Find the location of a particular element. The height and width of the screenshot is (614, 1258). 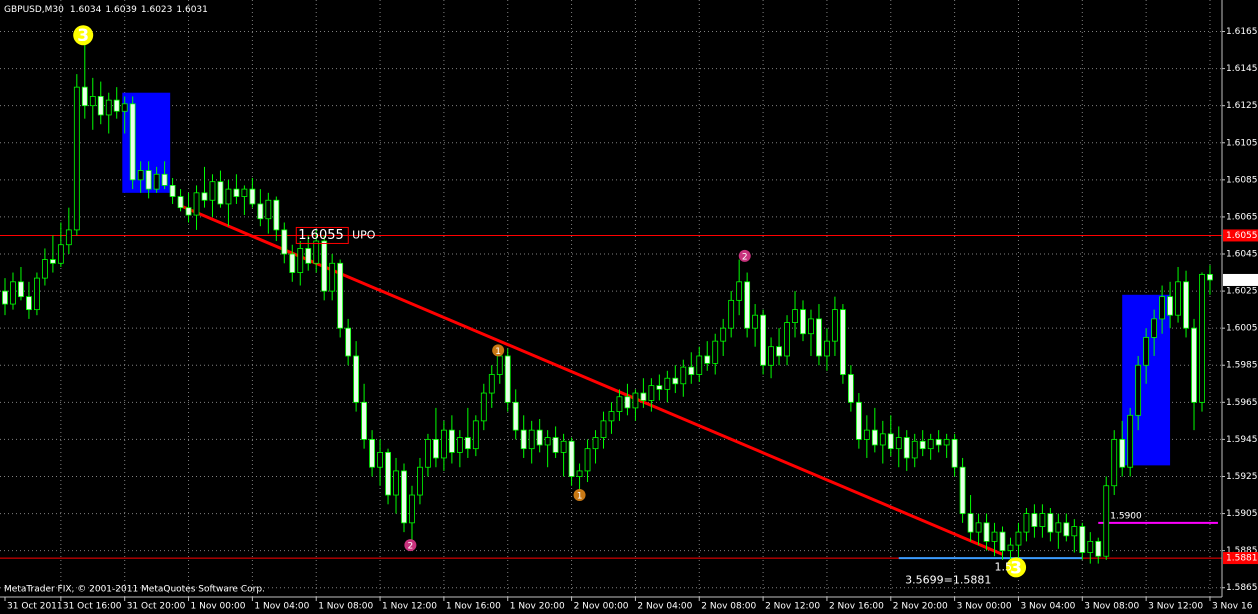

x-tick-label: 1 Nov 12:00 is located at coordinates (409, 607).